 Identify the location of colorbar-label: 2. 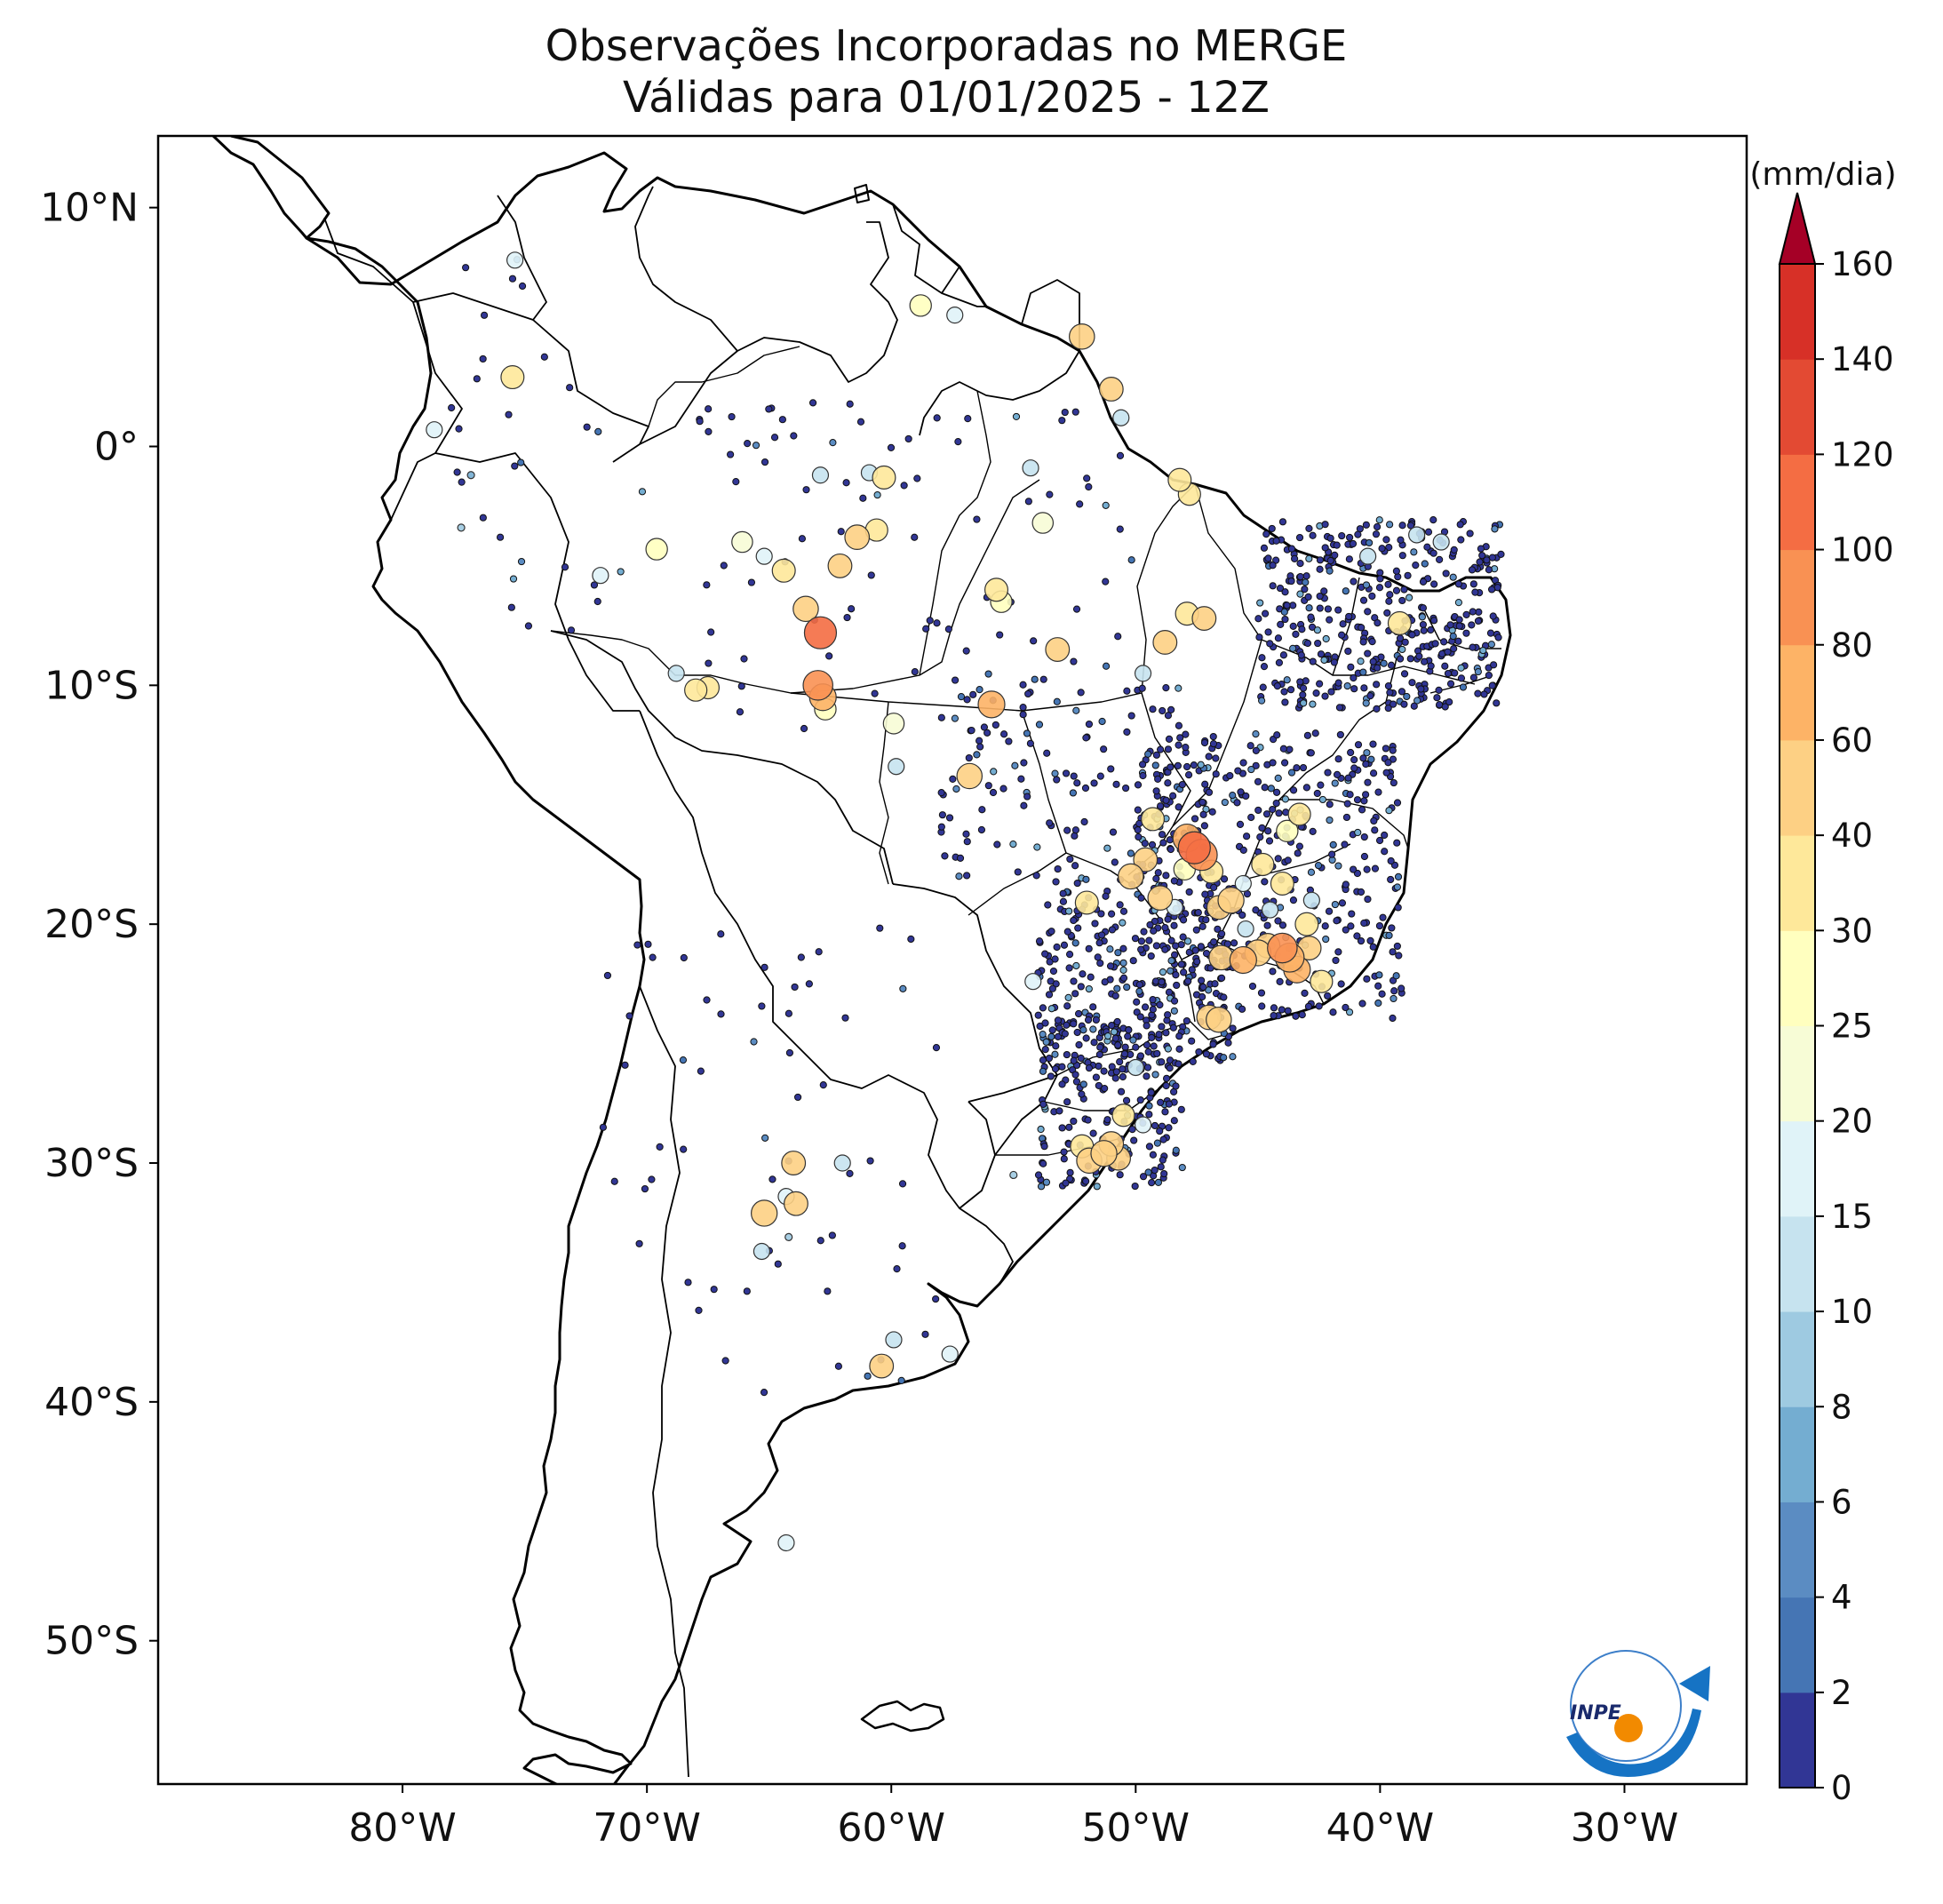
(1841, 1693).